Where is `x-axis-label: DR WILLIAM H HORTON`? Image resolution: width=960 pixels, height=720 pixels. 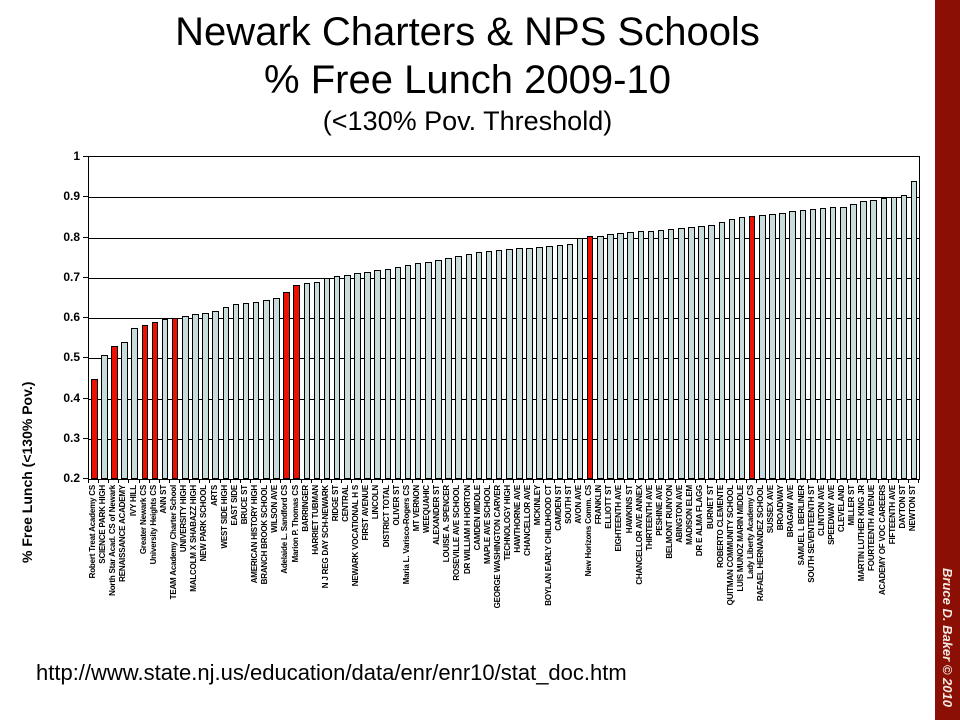 x-axis-label: DR WILLIAM H HORTON is located at coordinates (467, 529).